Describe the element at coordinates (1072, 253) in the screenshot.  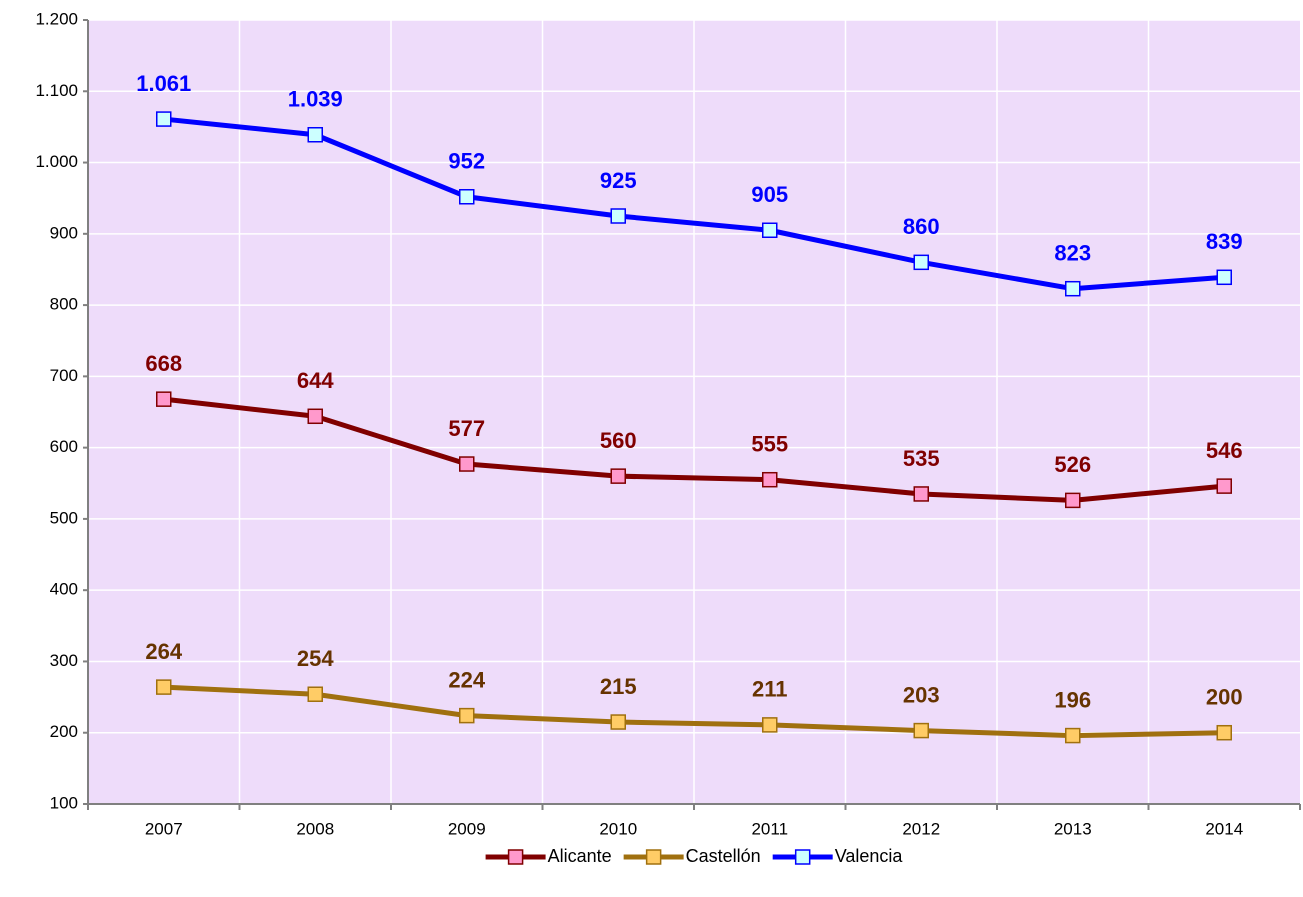
I see `value-label: 823` at that location.